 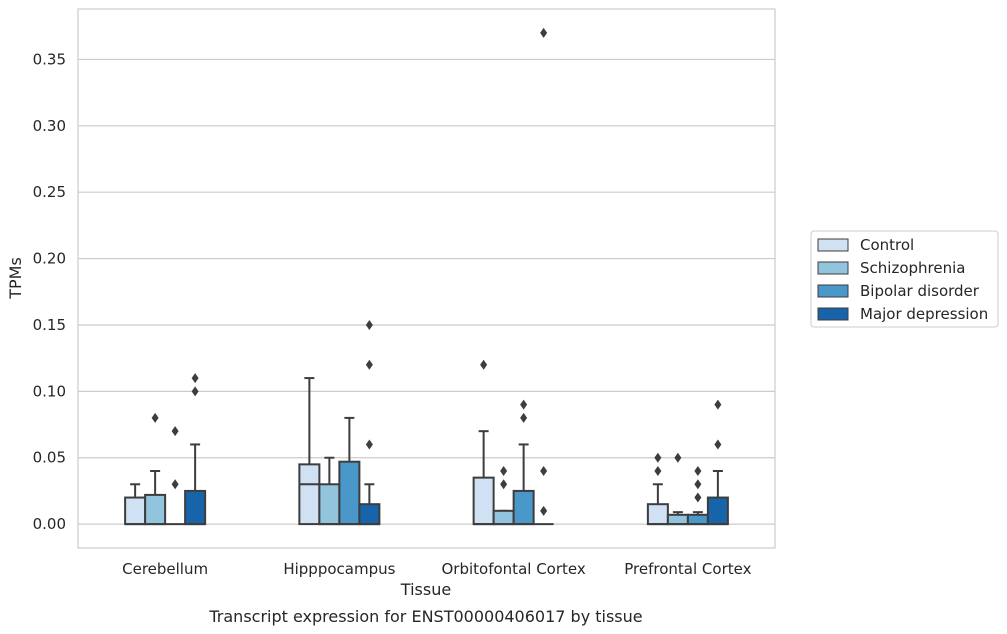 What do you see at coordinates (49, 259) in the screenshot?
I see `y-tick-label: 0.20` at bounding box center [49, 259].